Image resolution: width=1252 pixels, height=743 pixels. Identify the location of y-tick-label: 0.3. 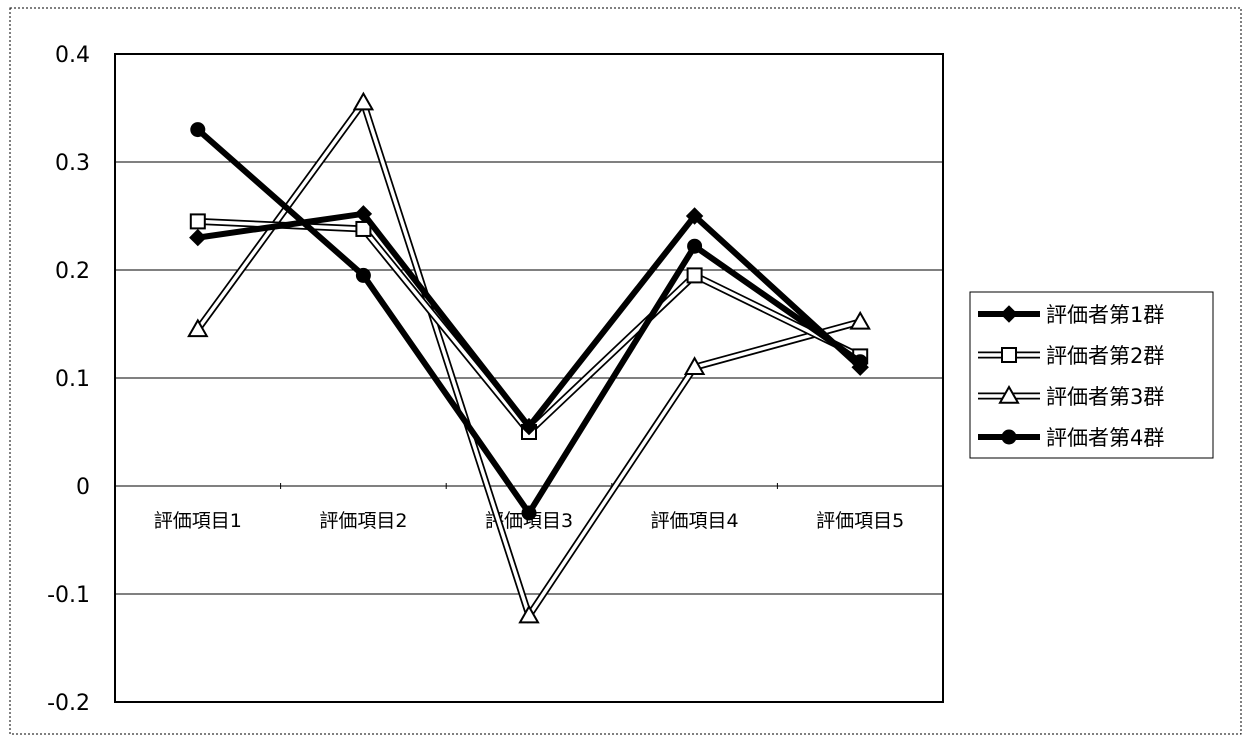
(72, 163).